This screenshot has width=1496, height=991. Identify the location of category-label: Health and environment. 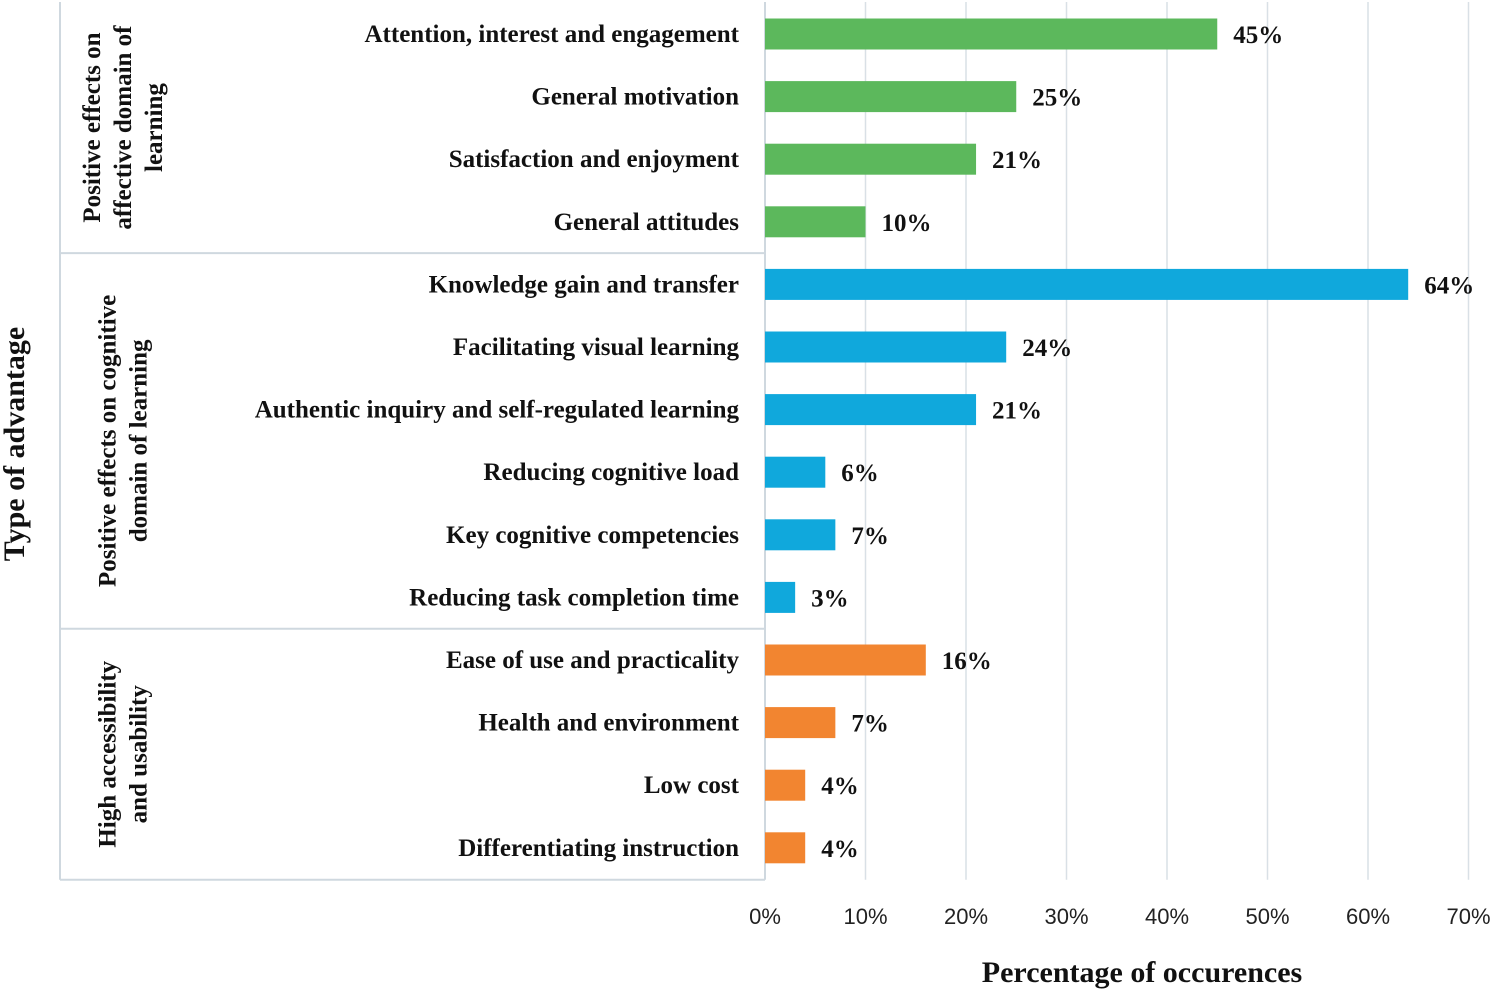
(608, 723).